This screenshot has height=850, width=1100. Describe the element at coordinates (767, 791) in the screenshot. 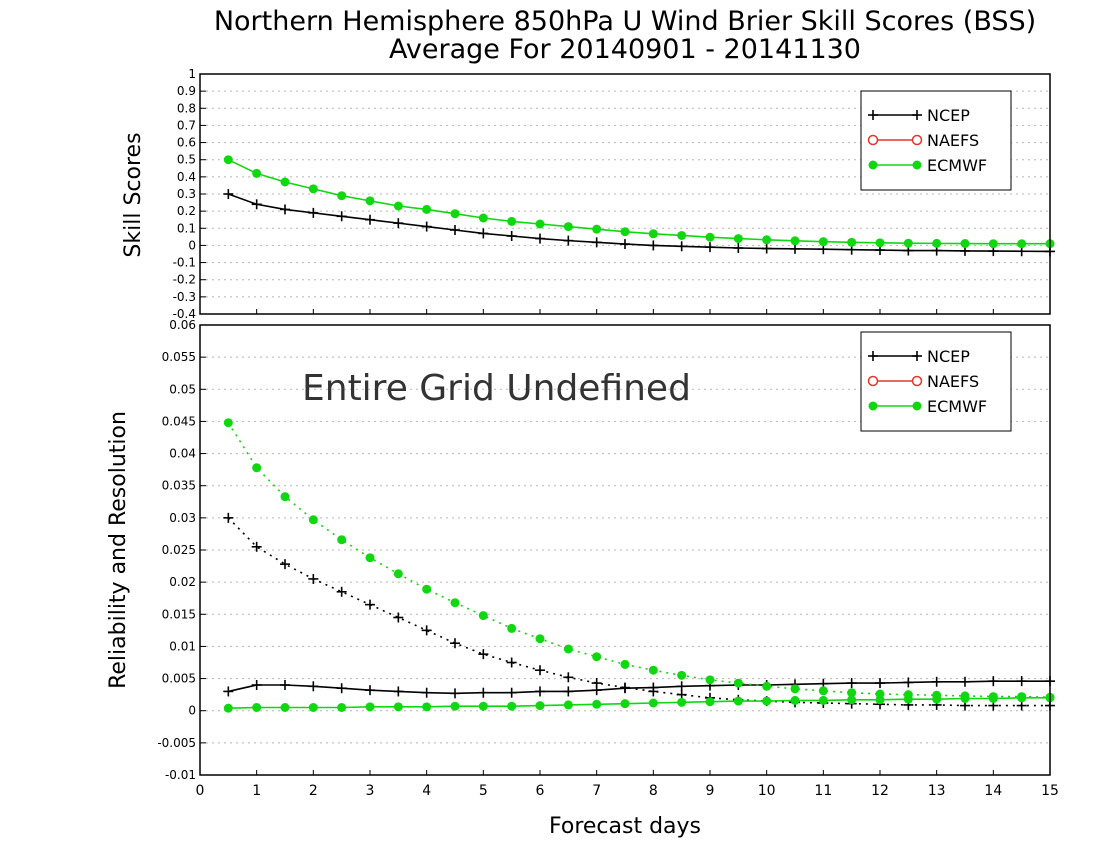

I see `x-tick-label-10: 10` at that location.